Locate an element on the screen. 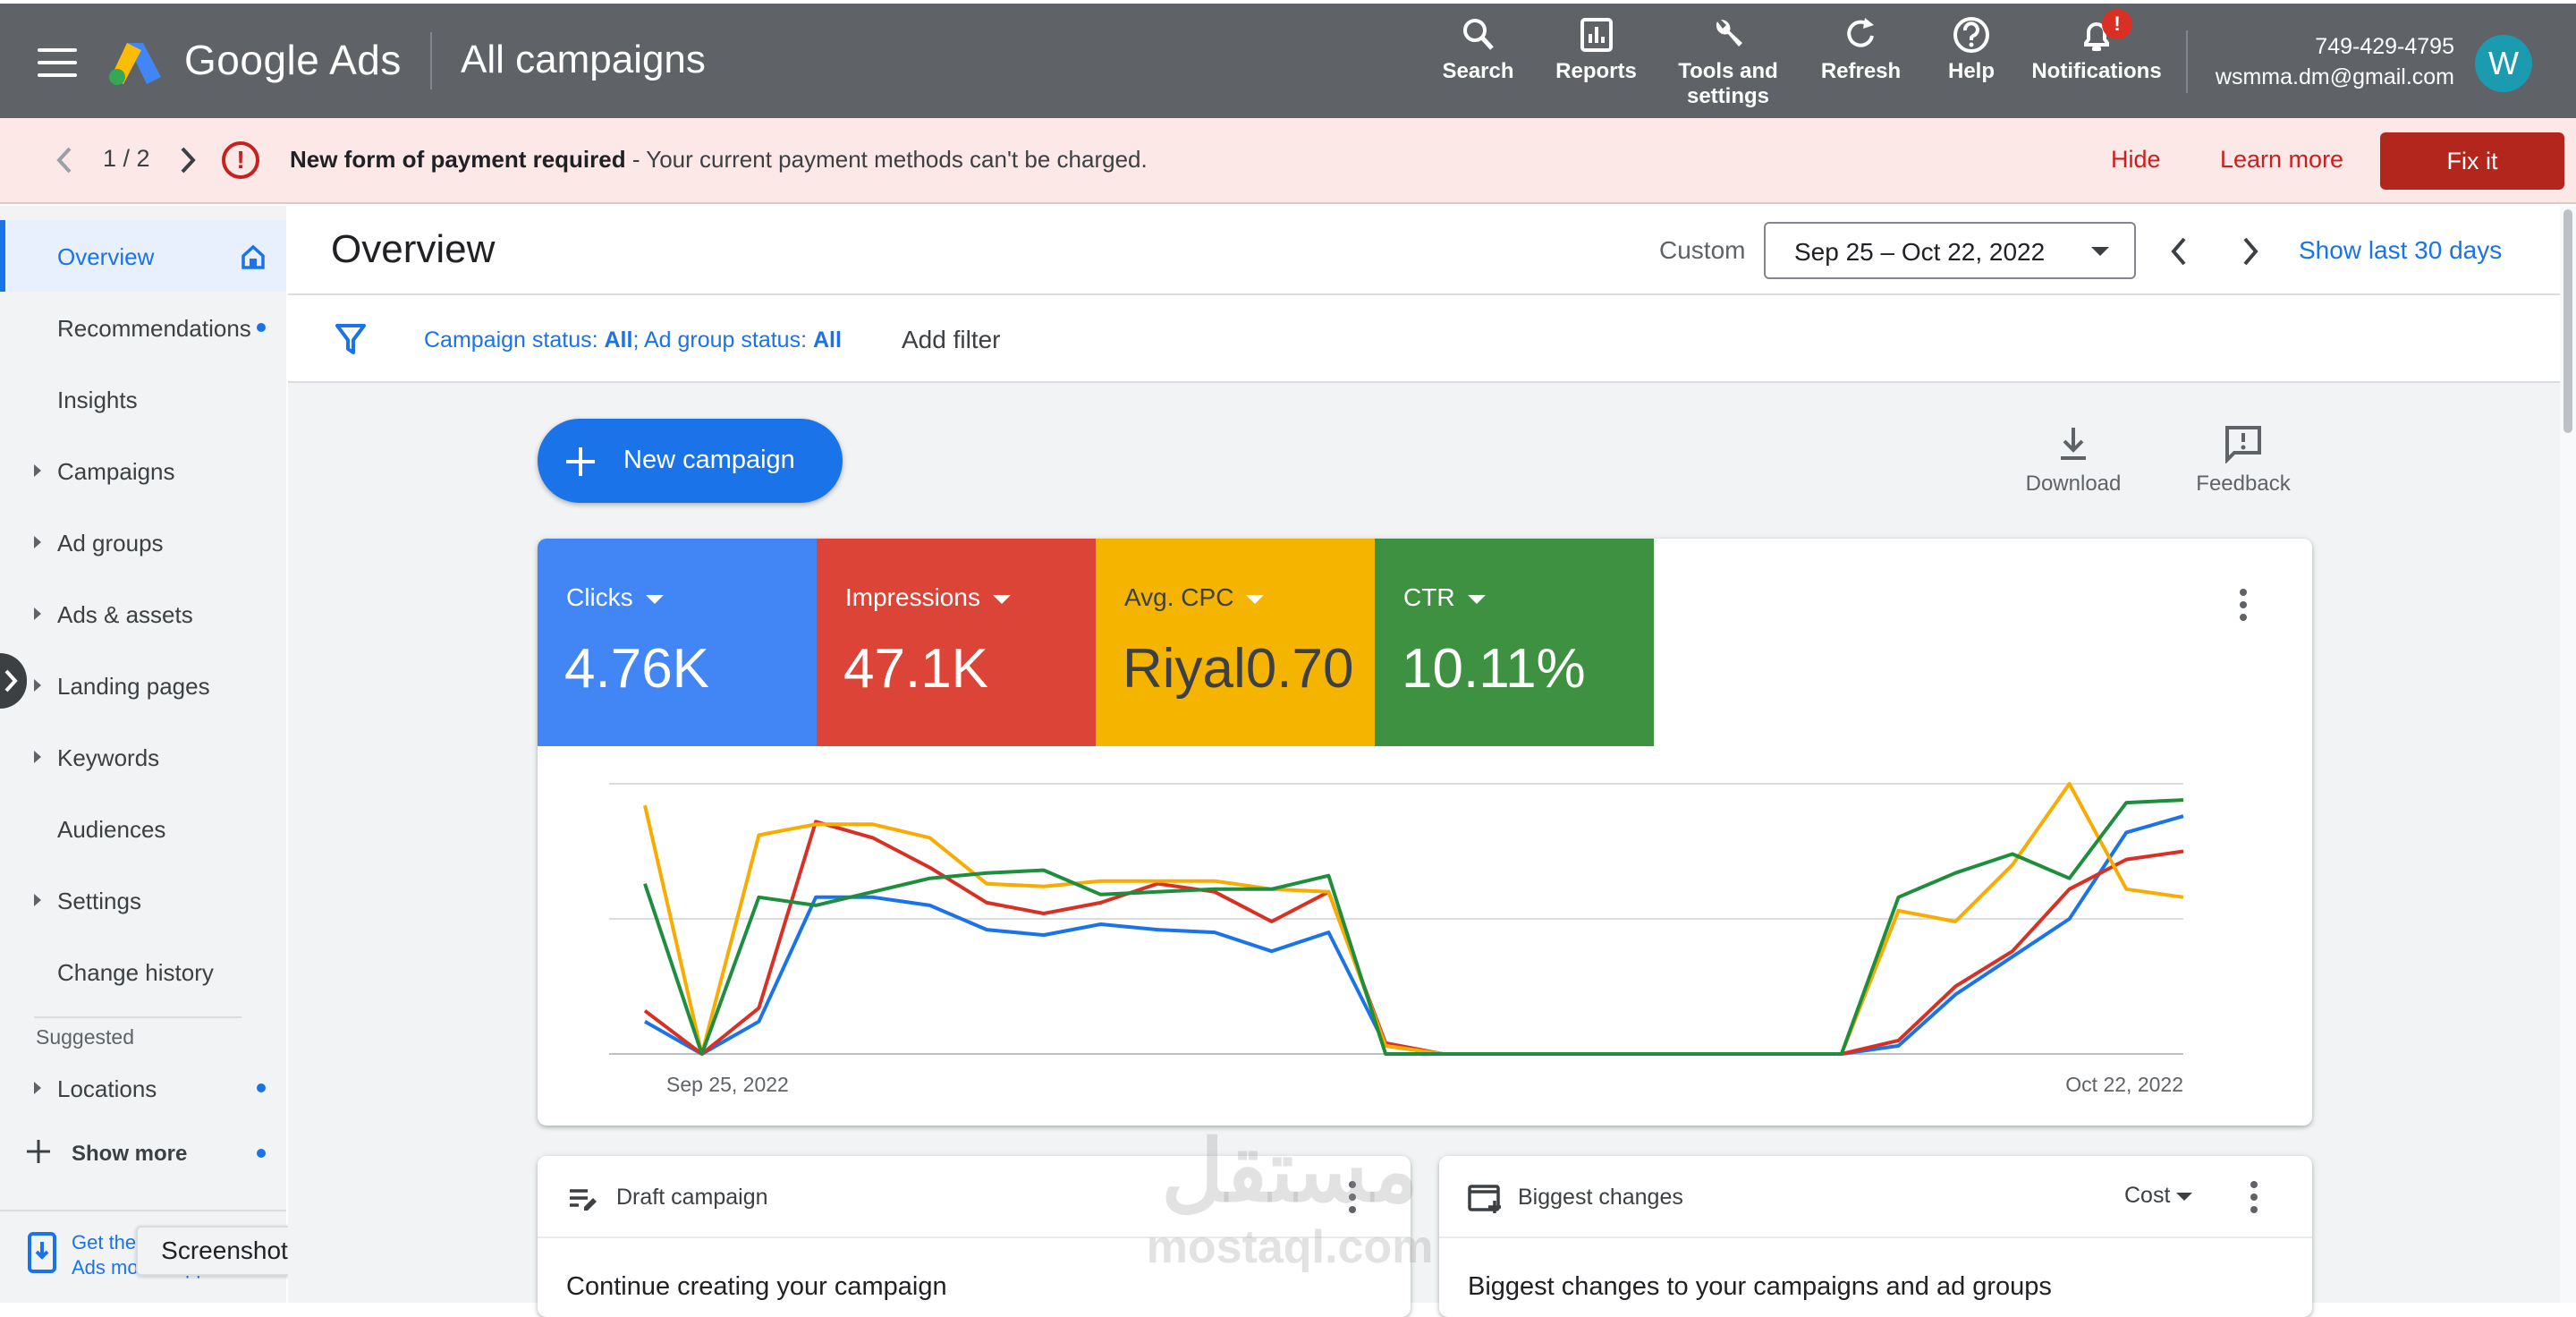 Image resolution: width=2576 pixels, height=1317 pixels. dropdown-arrow-icon is located at coordinates (2184, 1197).